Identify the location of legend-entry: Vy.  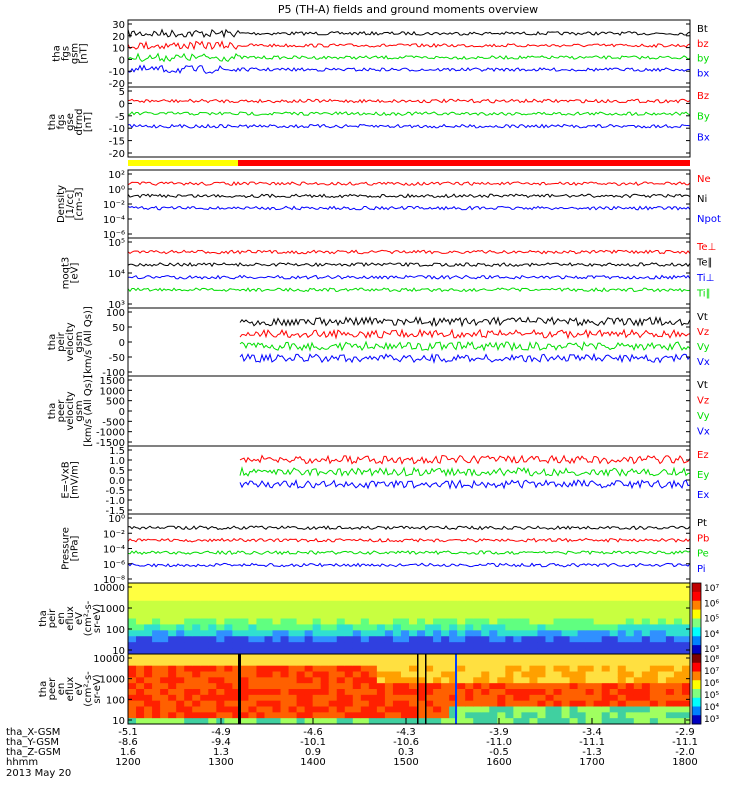
(703, 416).